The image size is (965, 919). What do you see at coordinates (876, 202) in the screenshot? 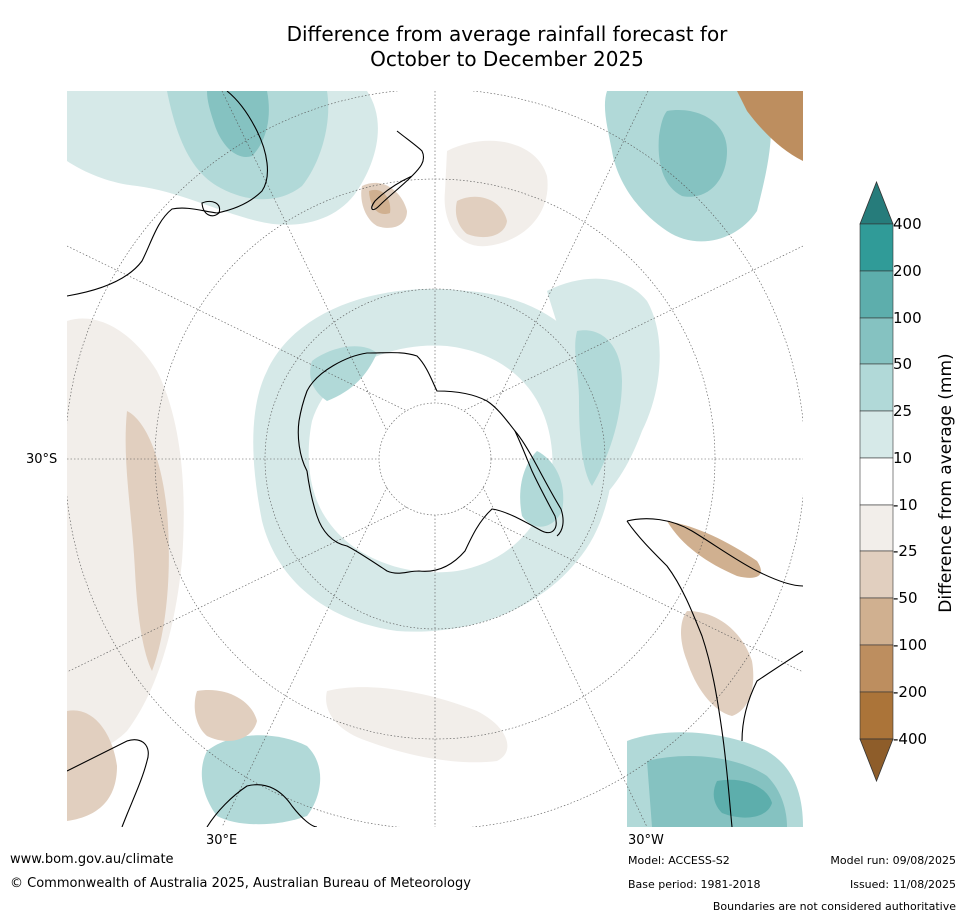
I see `colorbar-top-arrow` at bounding box center [876, 202].